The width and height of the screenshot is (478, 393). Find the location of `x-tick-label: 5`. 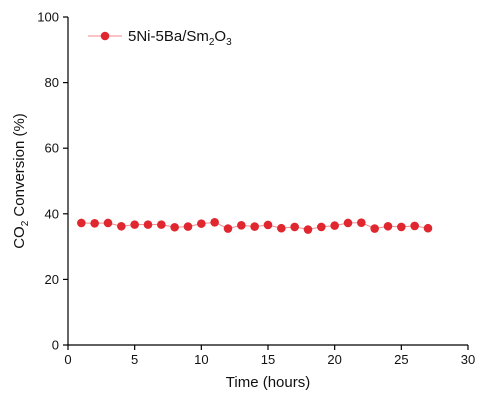

x-tick-label: 5 is located at coordinates (134, 359).